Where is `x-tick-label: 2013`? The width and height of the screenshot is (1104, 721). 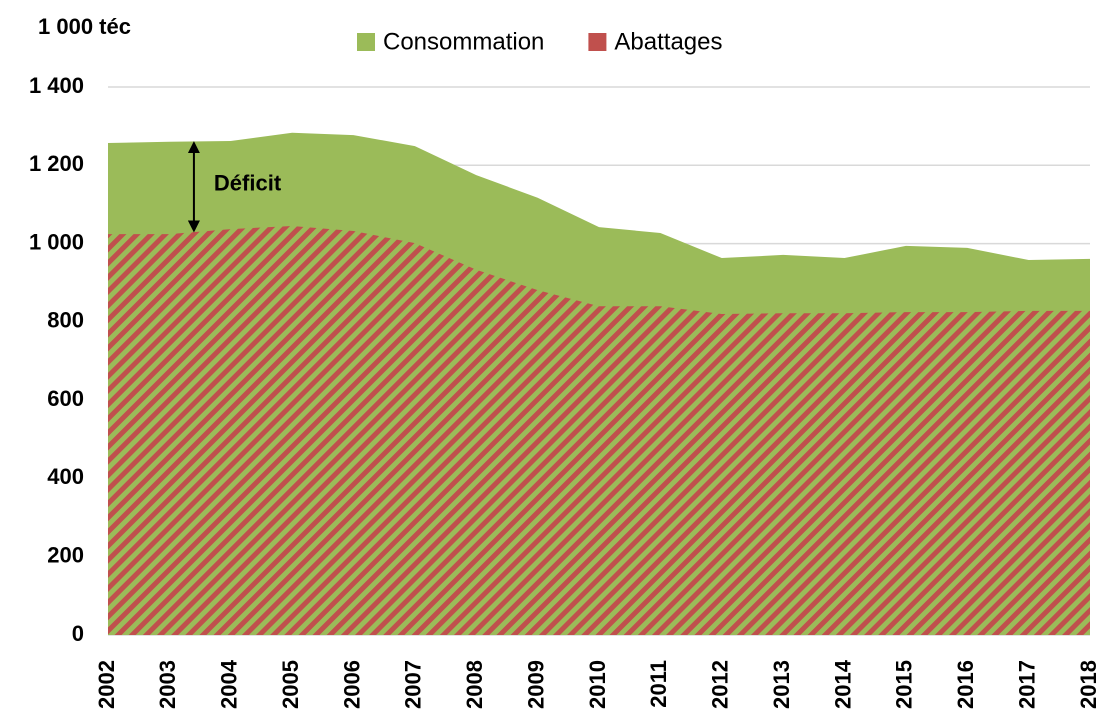 x-tick-label: 2013 is located at coordinates (781, 684).